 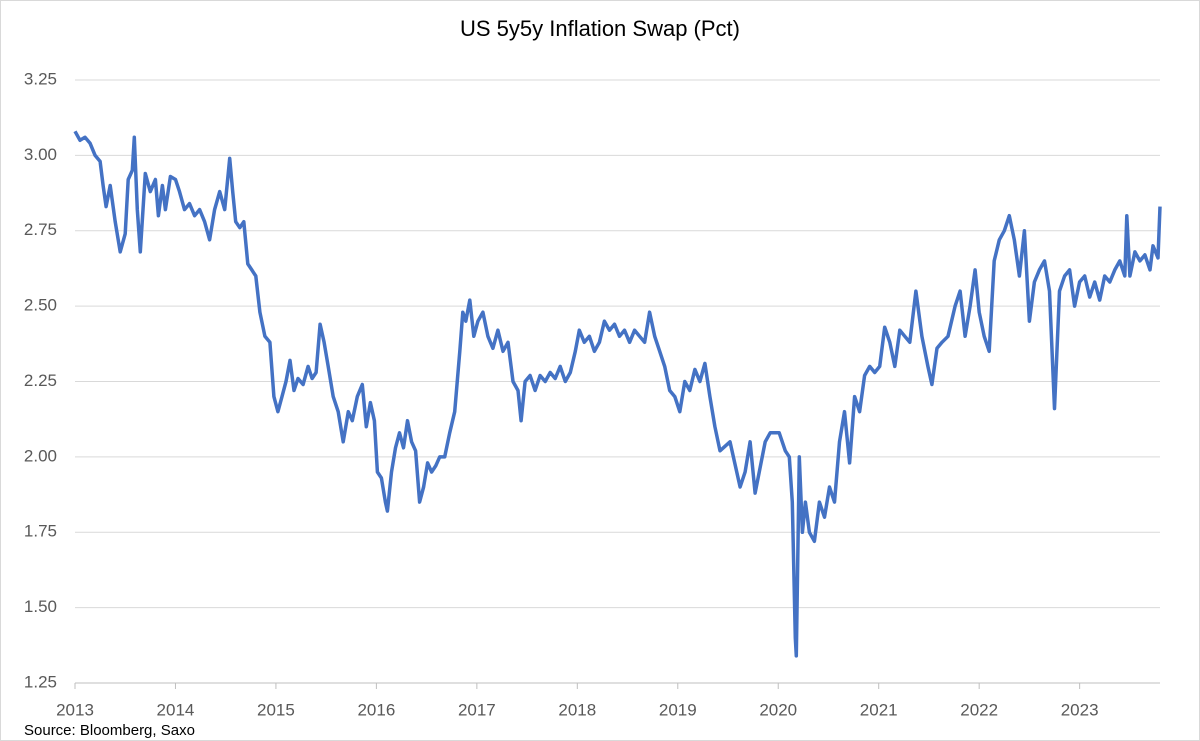 What do you see at coordinates (40, 531) in the screenshot?
I see `y-tick-label: 1.75` at bounding box center [40, 531].